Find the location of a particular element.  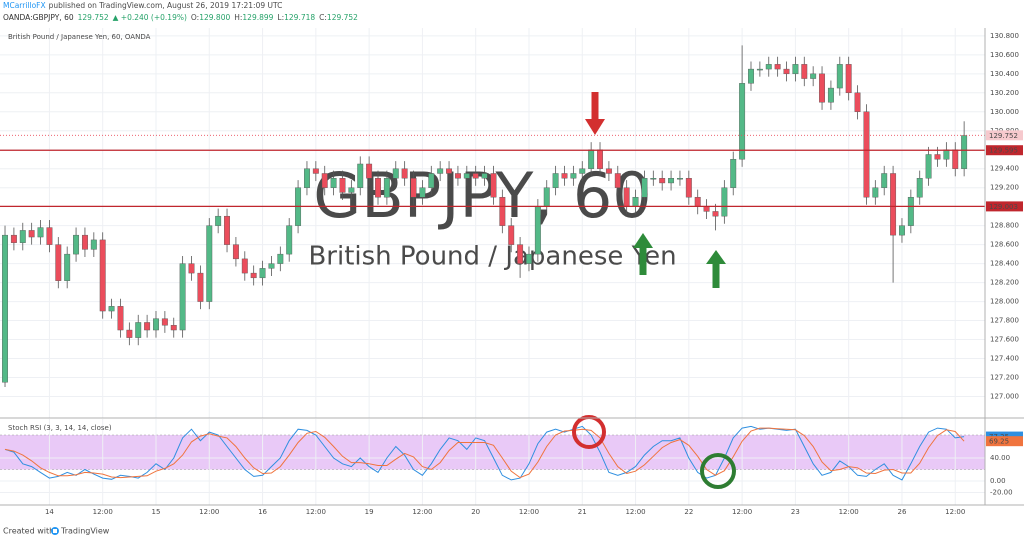

last: 129.752 is located at coordinates (93, 17).